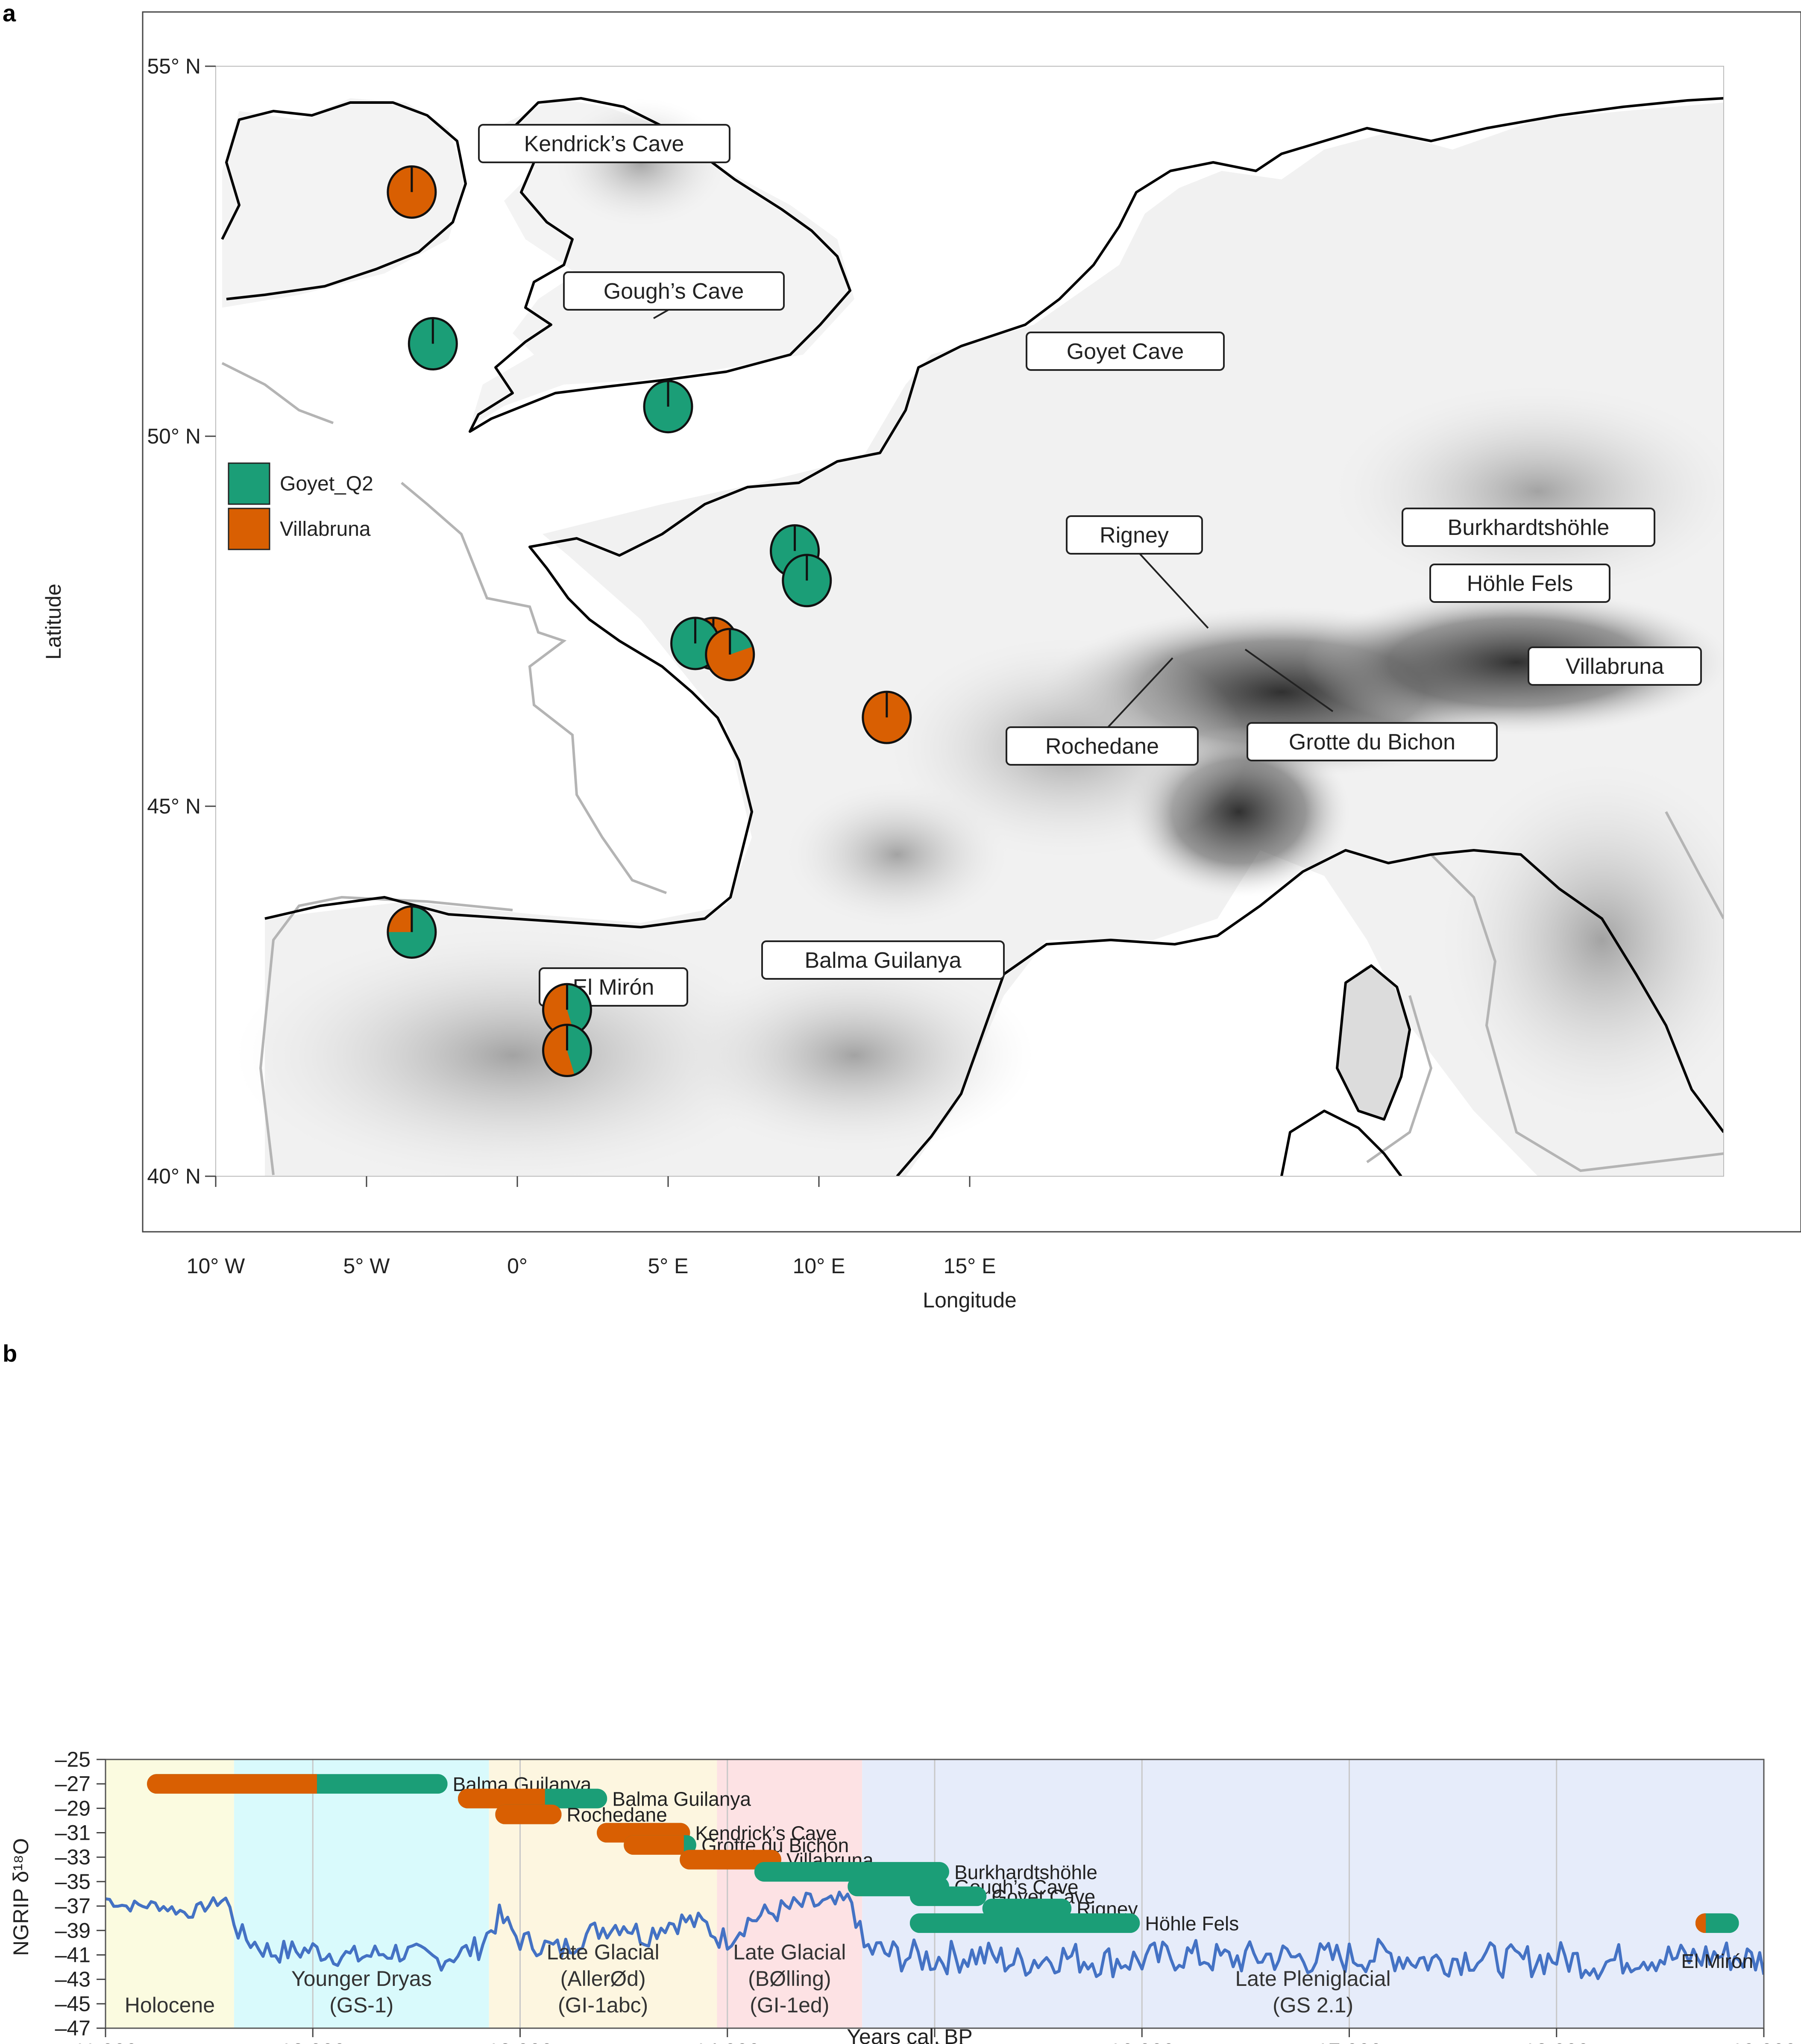  What do you see at coordinates (325, 529) in the screenshot?
I see `legend-label-villabruna: Villabruna` at bounding box center [325, 529].